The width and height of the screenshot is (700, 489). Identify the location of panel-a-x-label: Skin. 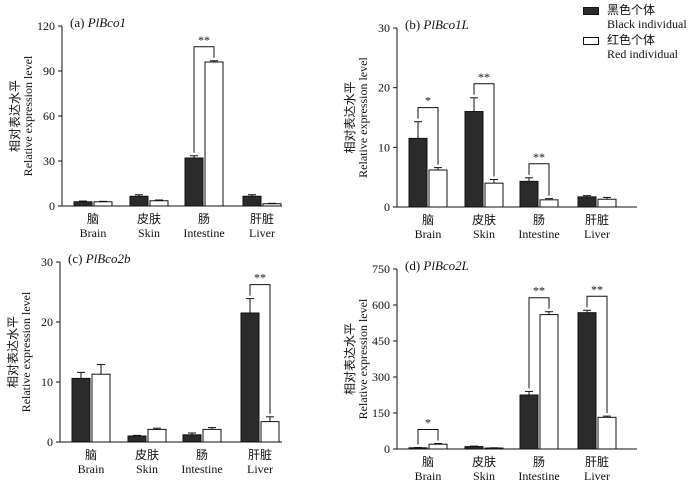
(149, 233).